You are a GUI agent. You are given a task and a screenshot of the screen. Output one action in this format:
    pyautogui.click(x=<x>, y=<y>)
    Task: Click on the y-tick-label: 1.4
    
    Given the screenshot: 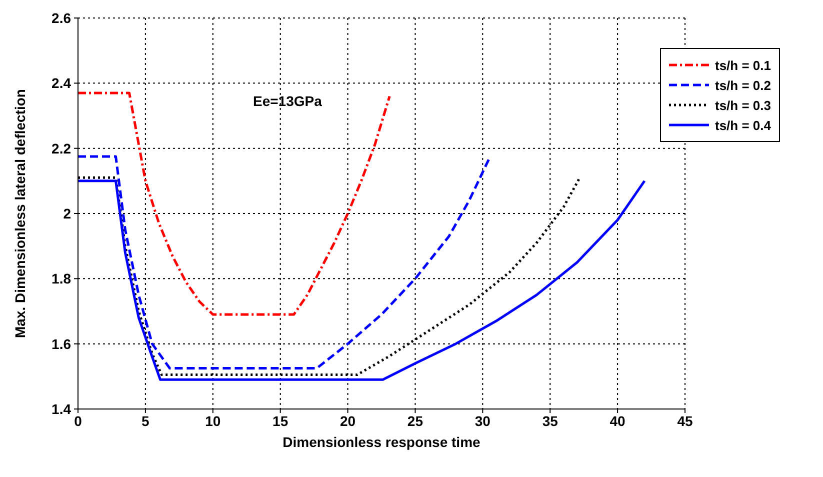 What is the action you would take?
    pyautogui.click(x=62, y=408)
    